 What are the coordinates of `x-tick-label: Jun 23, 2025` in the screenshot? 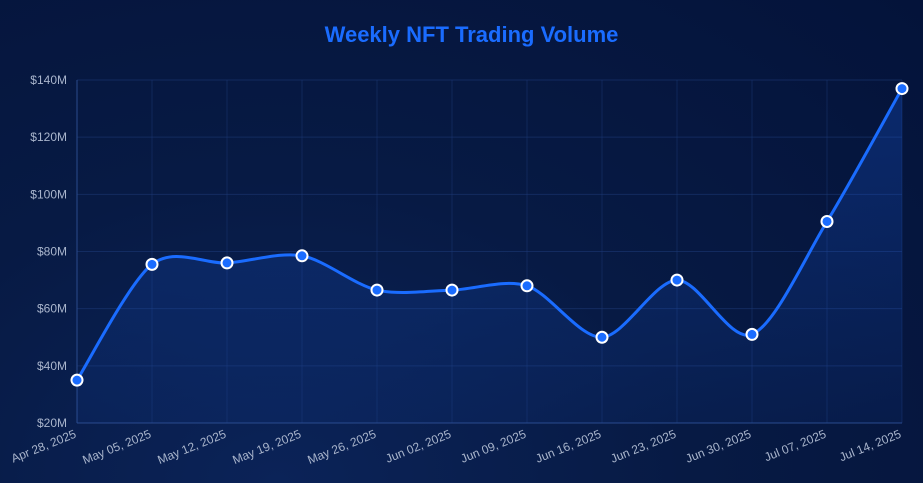 It's located at (644, 446).